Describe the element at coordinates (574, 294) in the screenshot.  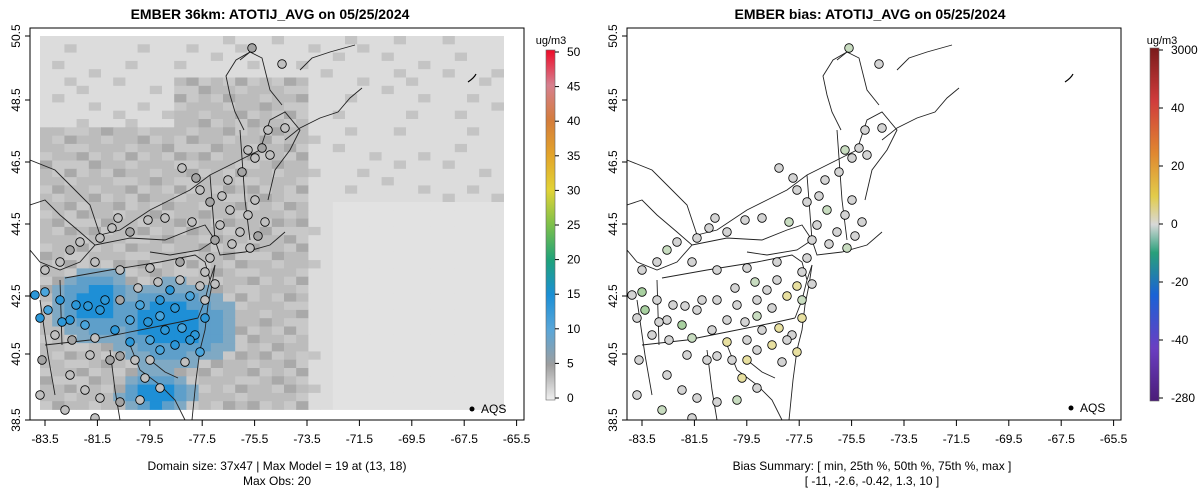
I see `colorbar-tick-label: 15` at that location.